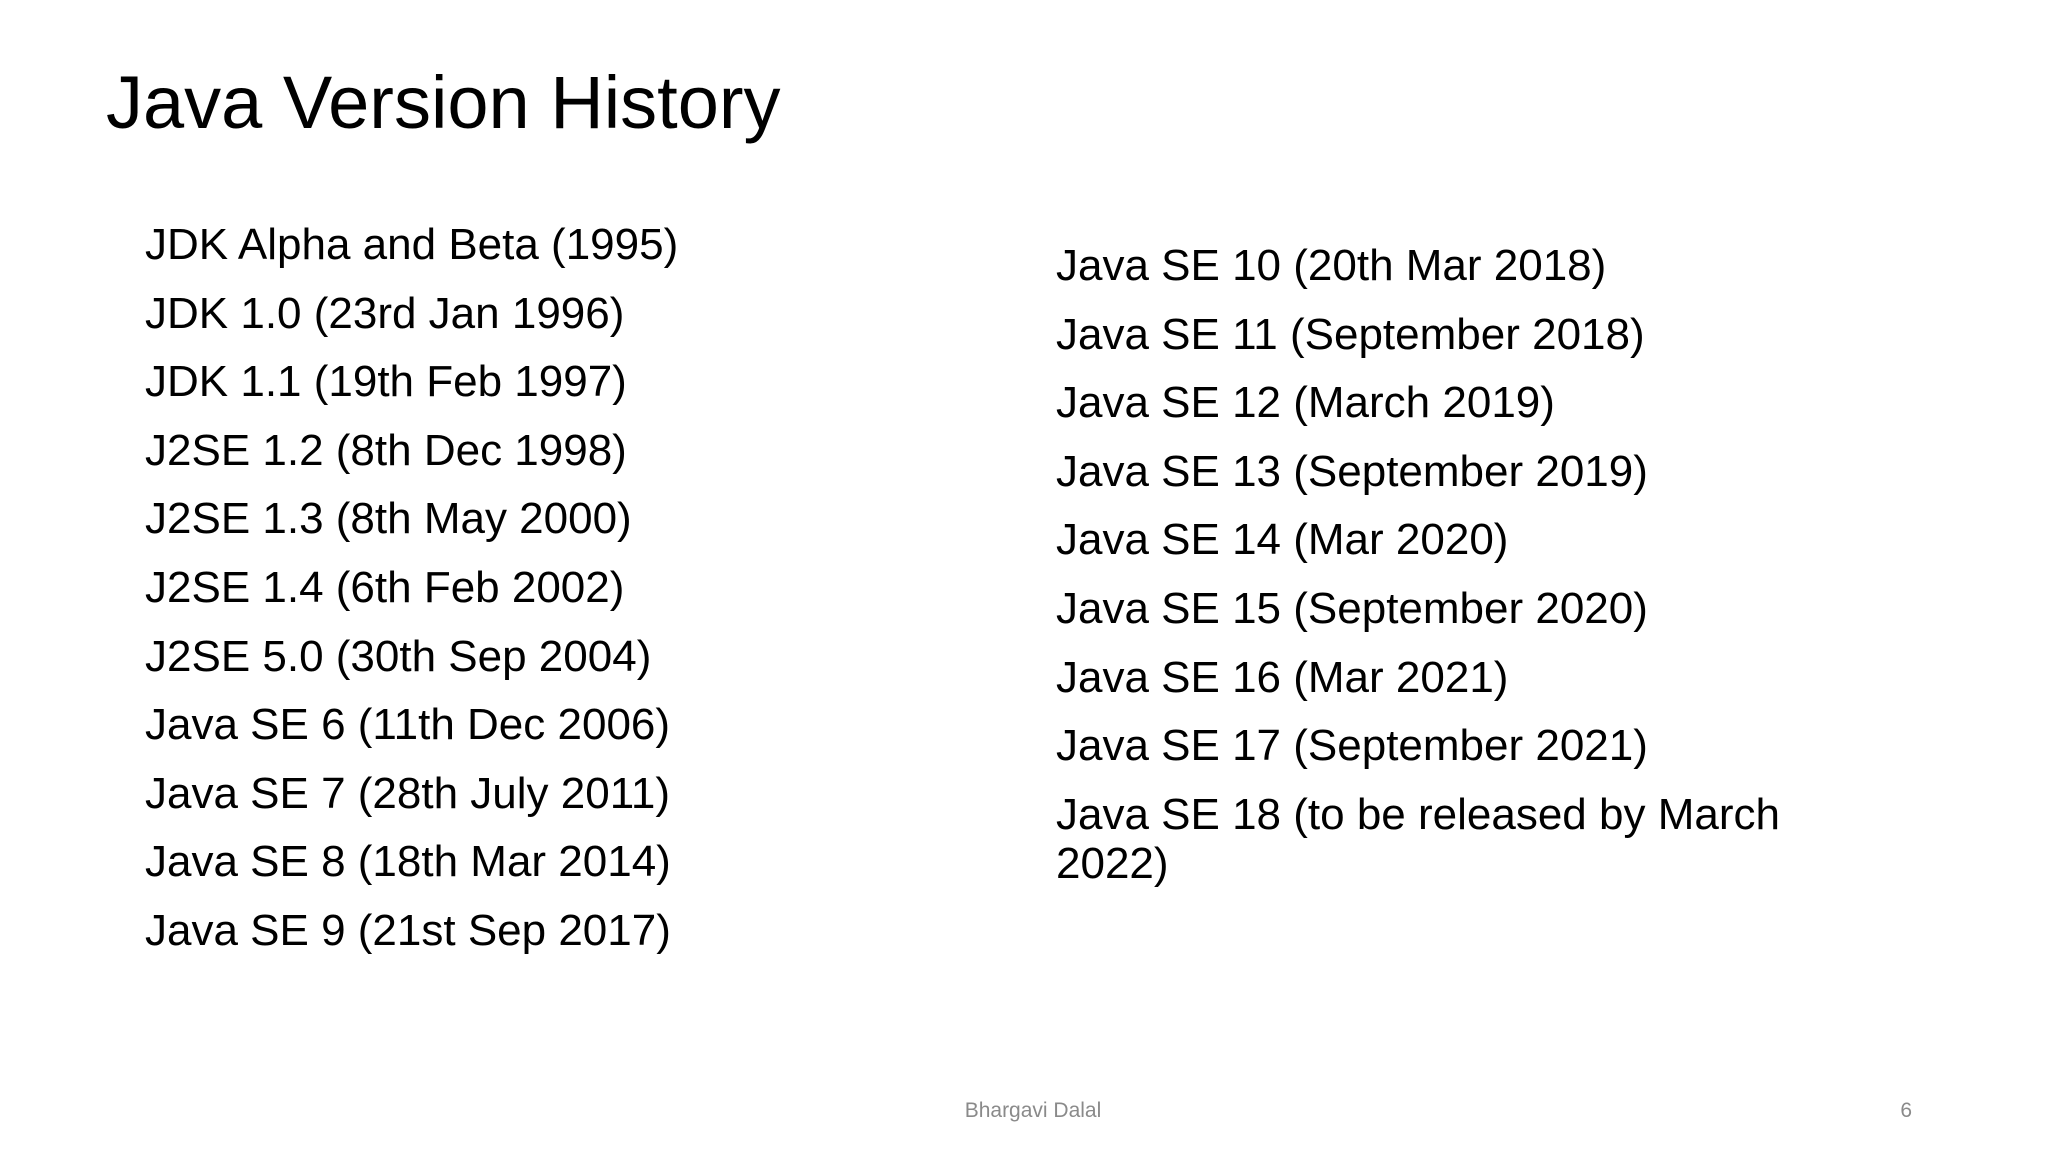  I want to click on version-item: Java SE 7 (28th July 2011), so click(408, 793).